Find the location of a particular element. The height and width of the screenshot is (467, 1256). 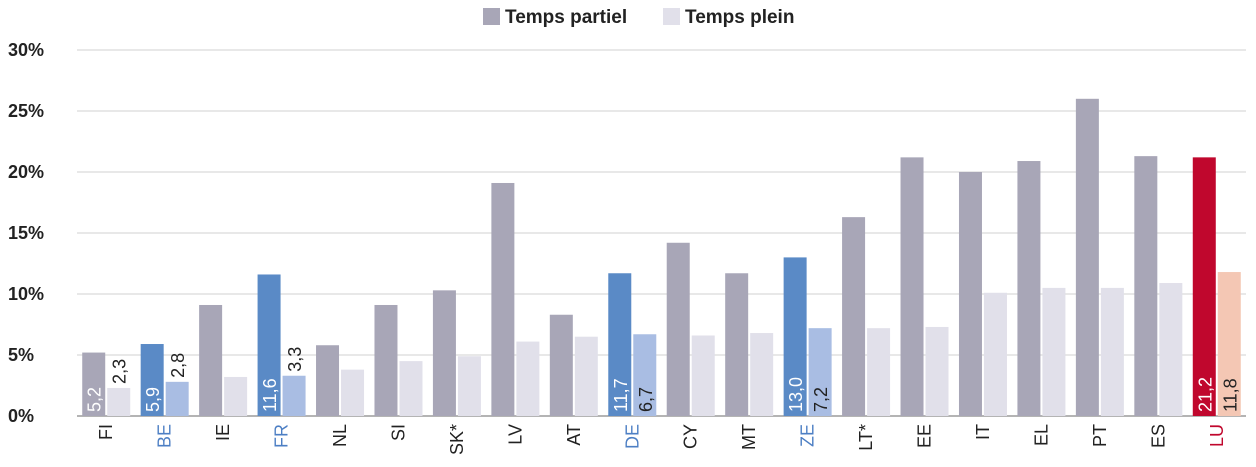

y-tick-label: 25% is located at coordinates (26, 111).